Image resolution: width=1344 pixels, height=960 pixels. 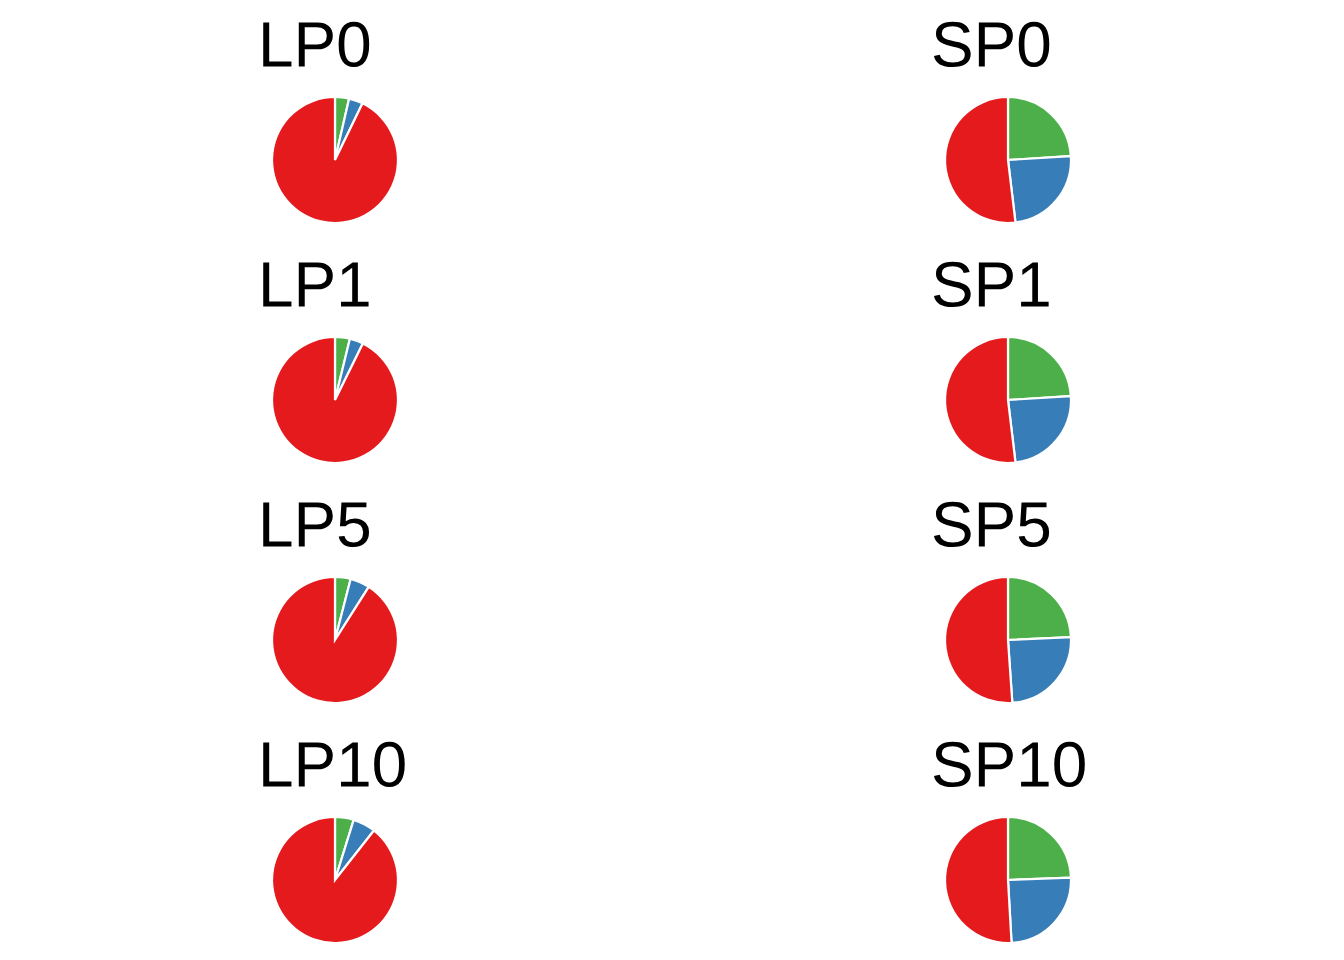 What do you see at coordinates (316, 284) in the screenshot?
I see `chart-title: LP1` at bounding box center [316, 284].